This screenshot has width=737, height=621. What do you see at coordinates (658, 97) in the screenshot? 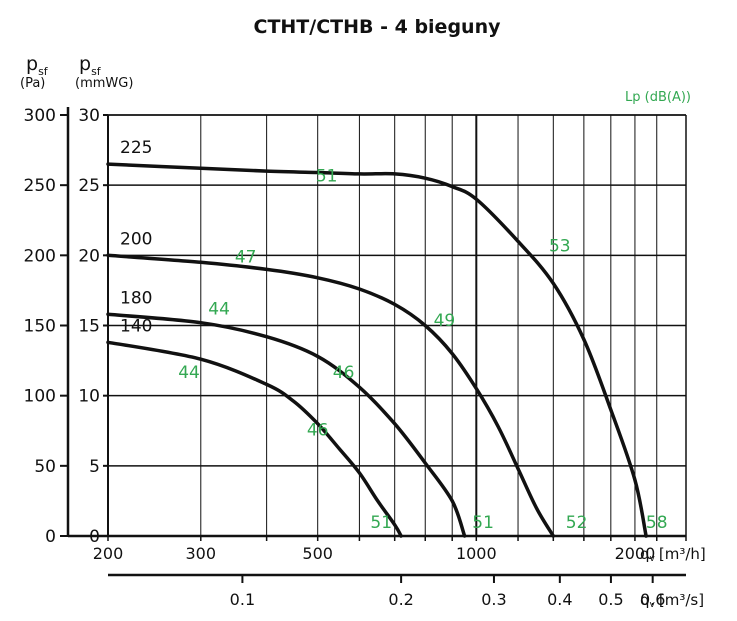
I see `sound-level-label: Lp (dB(A))` at bounding box center [658, 97].